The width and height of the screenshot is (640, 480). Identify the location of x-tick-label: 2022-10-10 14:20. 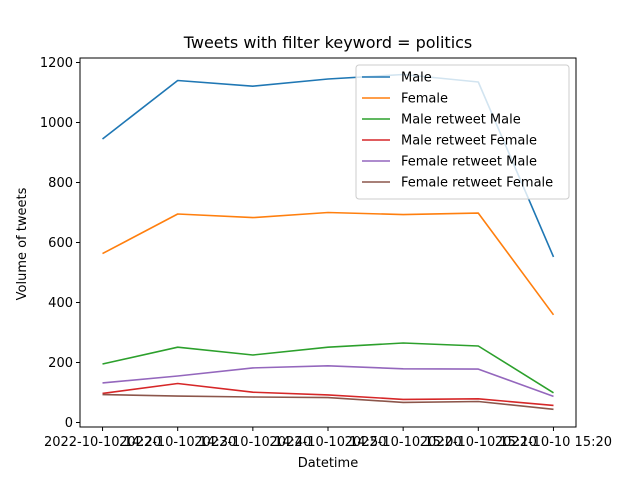
(102, 442).